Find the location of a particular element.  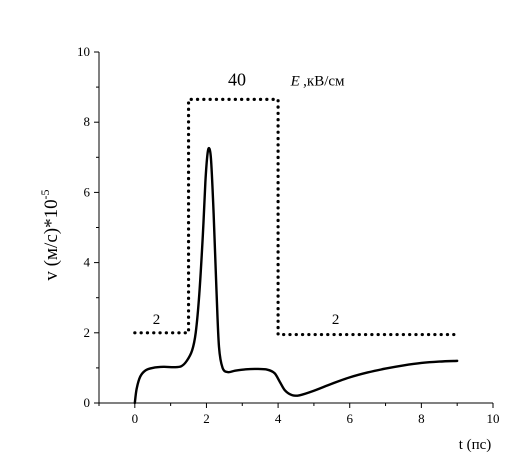

y-axis-label: v (м/с)*10-5 is located at coordinates (50, 234).